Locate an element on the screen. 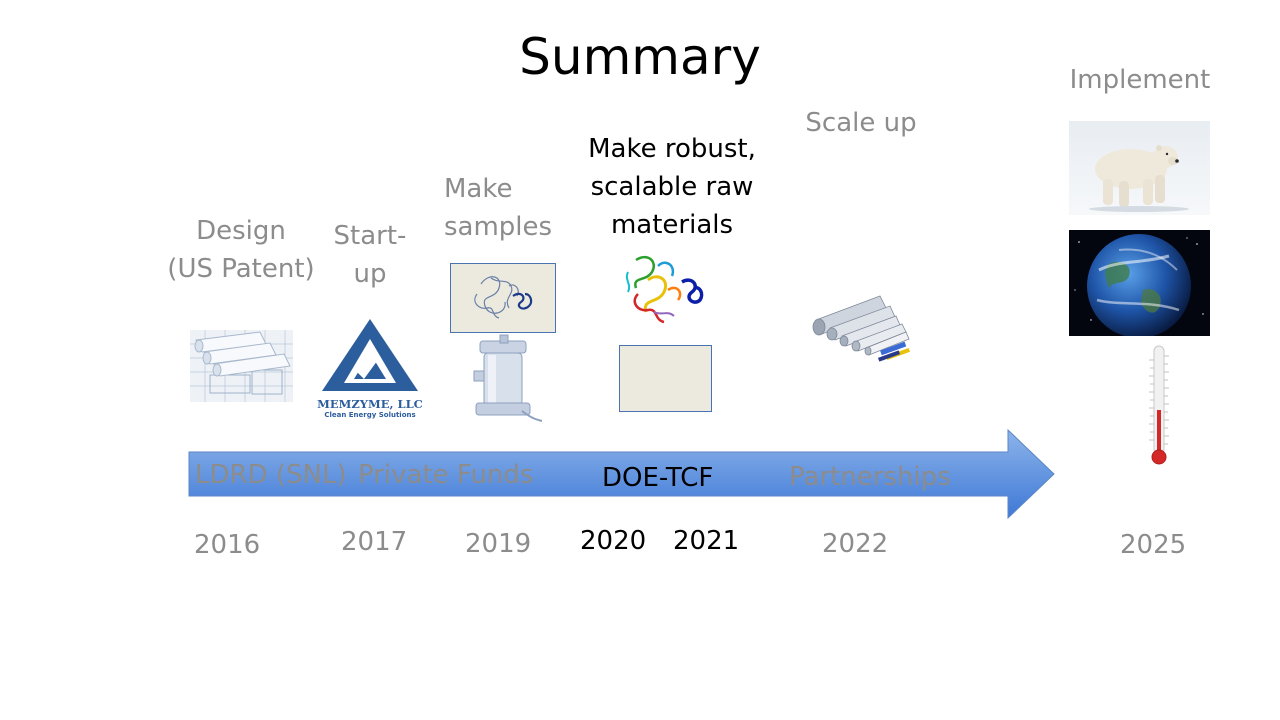  year-2021: 2021 is located at coordinates (706, 541).